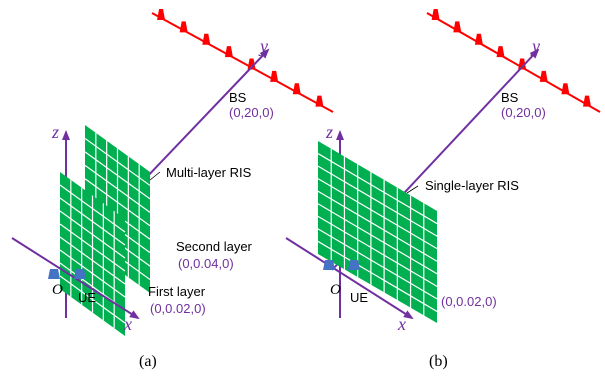 This screenshot has width=605, height=379. What do you see at coordinates (349, 278) in the screenshot?
I see `x-axis-b` at bounding box center [349, 278].